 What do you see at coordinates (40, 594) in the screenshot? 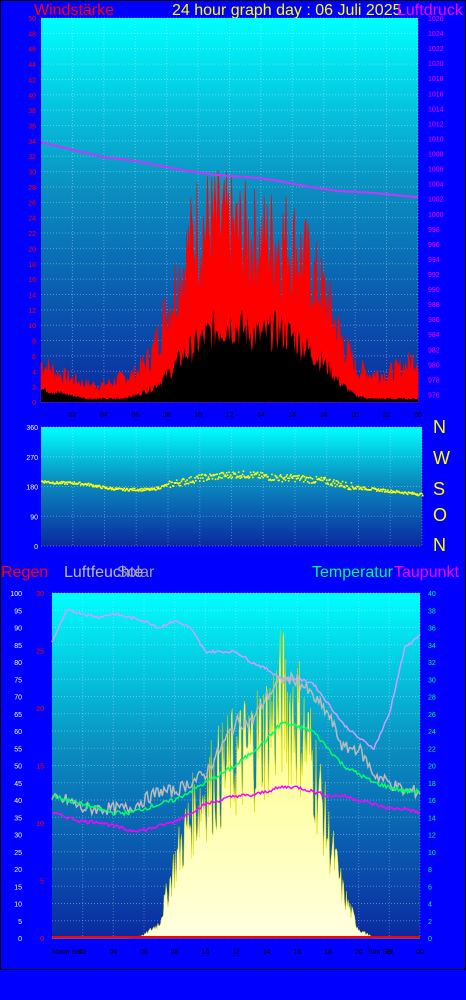
I see `rain-y-tick-label: 30` at bounding box center [40, 594].